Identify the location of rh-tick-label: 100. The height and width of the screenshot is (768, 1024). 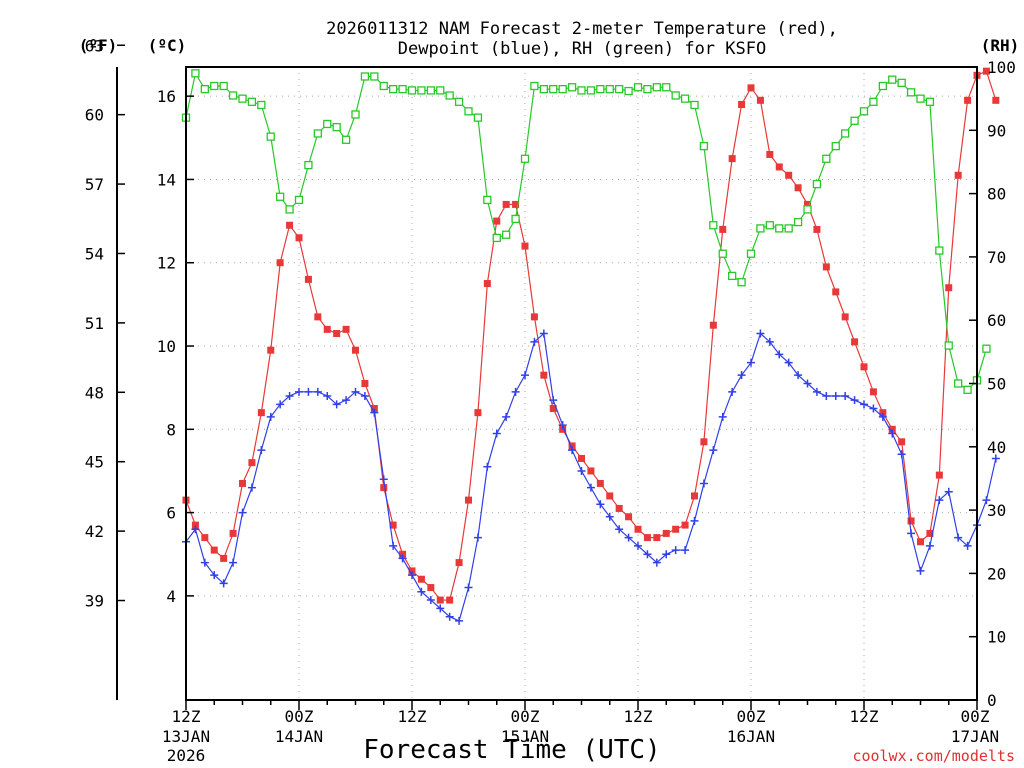
(1001, 67).